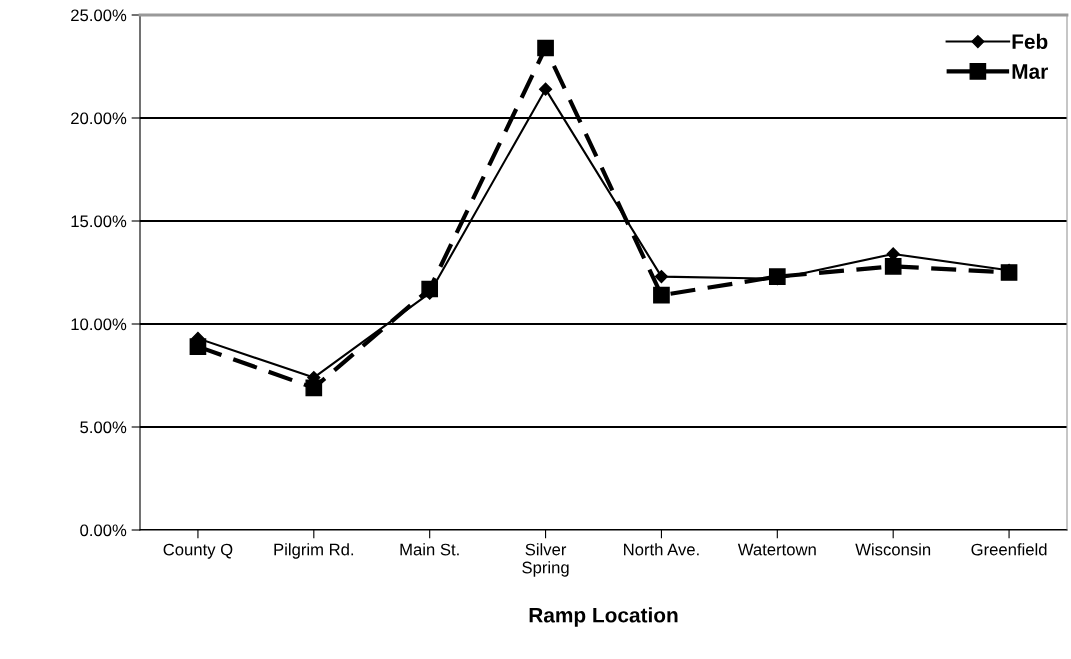 This screenshot has width=1071, height=659. I want to click on y-tick-label: 0.00%, so click(103, 530).